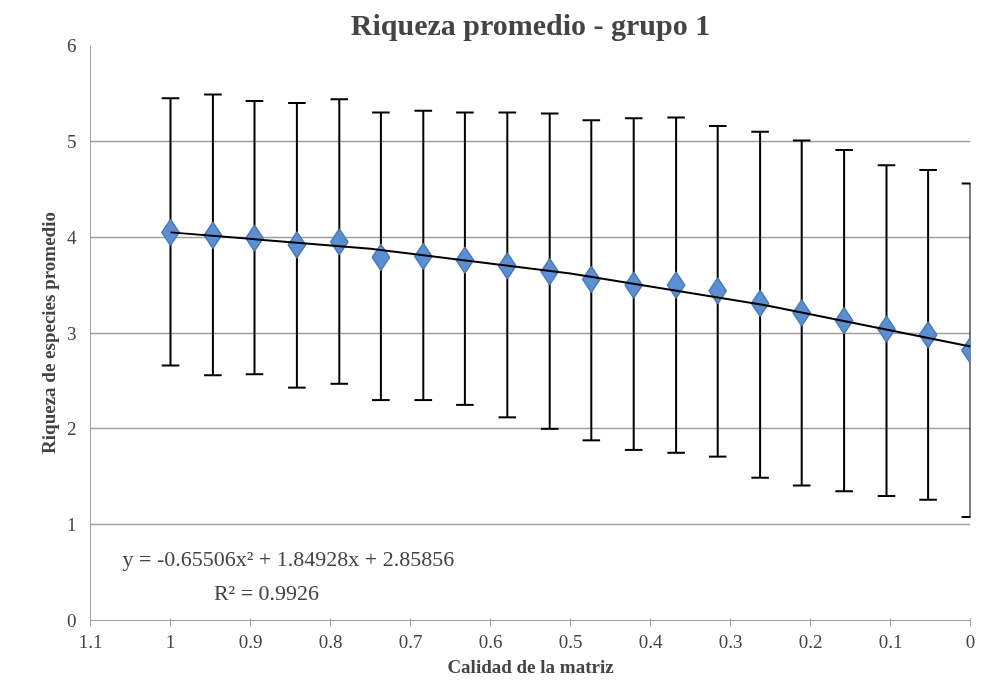 The image size is (1002, 694). I want to click on y-tick-label: 3, so click(72, 333).